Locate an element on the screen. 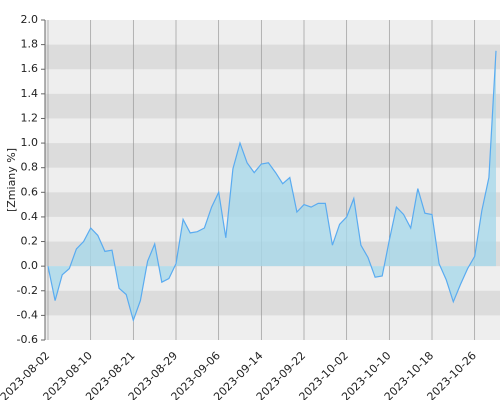  y-tick-label: 1.4 is located at coordinates (30, 93).